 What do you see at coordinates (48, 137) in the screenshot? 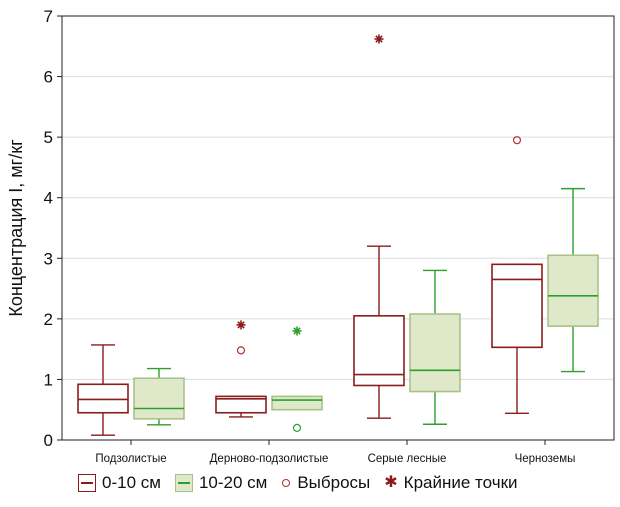
I see `y-tick-label: 5` at bounding box center [48, 137].